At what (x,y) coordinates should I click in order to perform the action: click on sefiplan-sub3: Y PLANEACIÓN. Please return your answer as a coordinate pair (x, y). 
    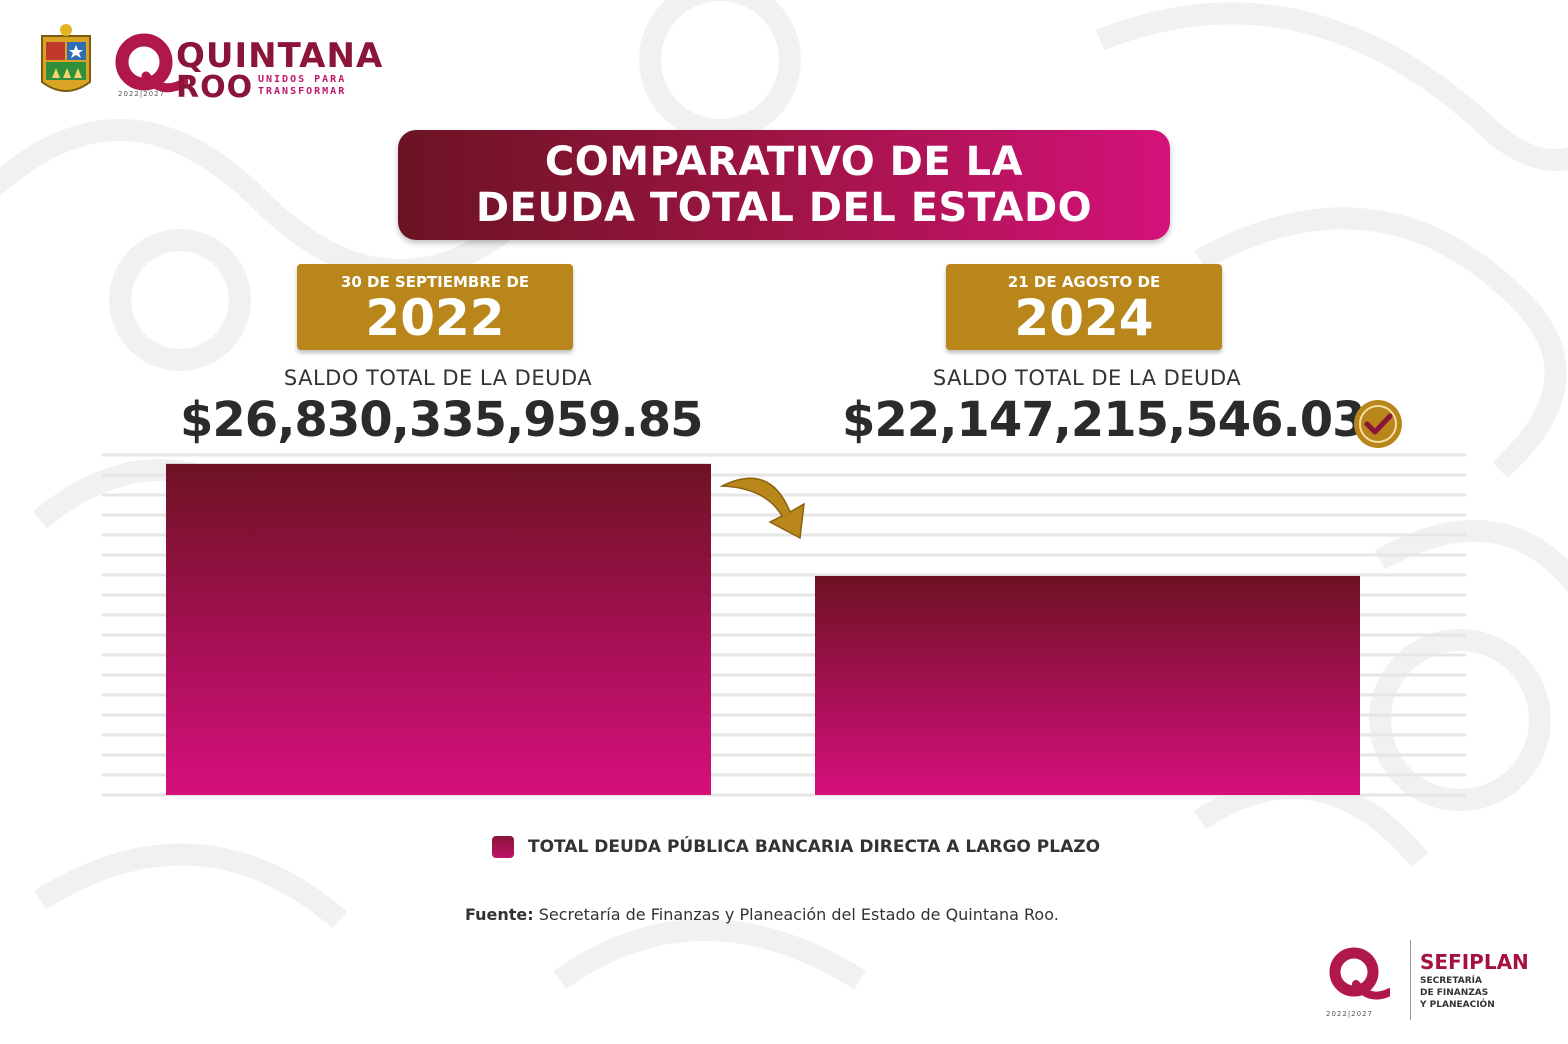
    Looking at the image, I should click on (1457, 1005).